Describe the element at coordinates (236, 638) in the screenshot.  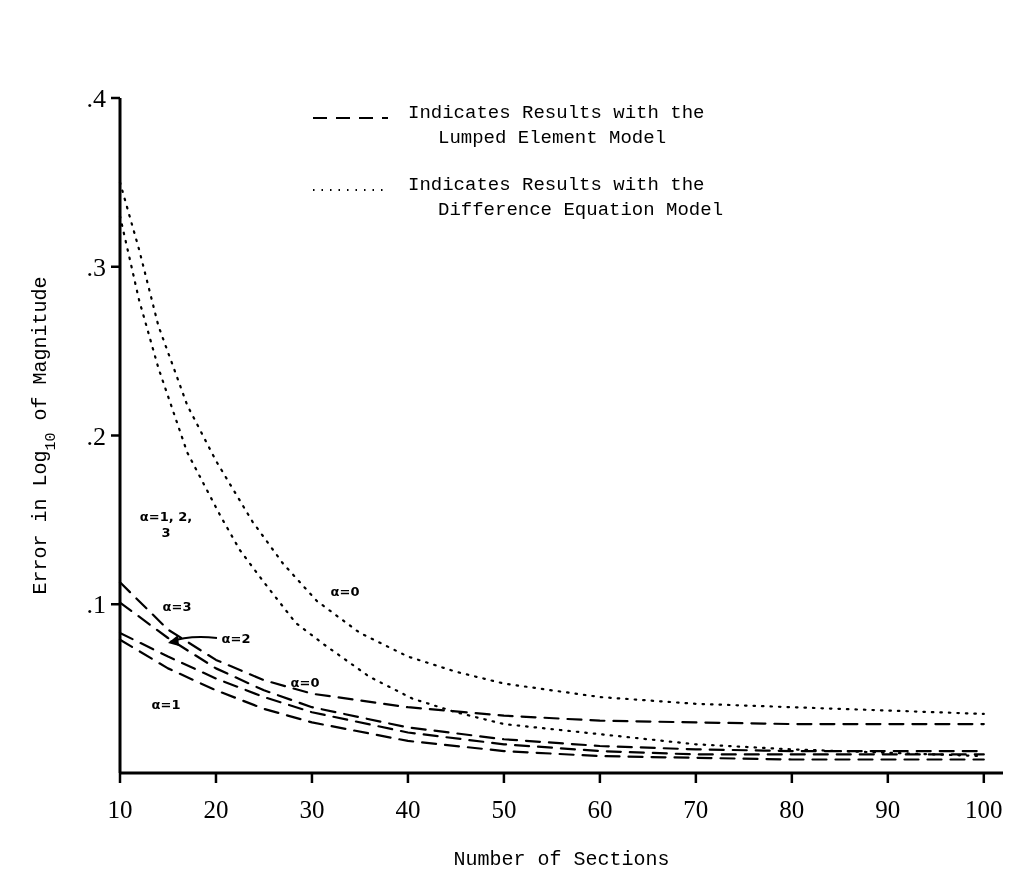
I see `annotation: α=2` at that location.